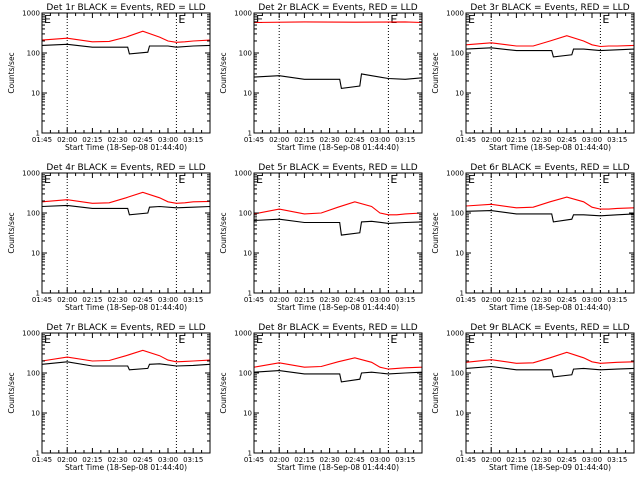 This screenshot has height=480, width=640. What do you see at coordinates (549, 8) in the screenshot?
I see `panel-title: Det 3r BLACK = Events, RED = LLD` at bounding box center [549, 8].